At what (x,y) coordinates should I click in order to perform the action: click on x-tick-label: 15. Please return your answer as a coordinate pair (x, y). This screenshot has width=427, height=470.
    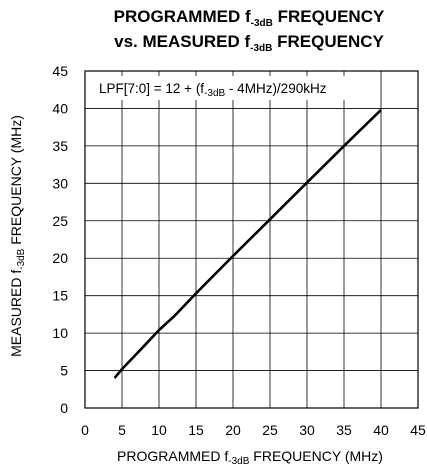
    Looking at the image, I should click on (196, 430).